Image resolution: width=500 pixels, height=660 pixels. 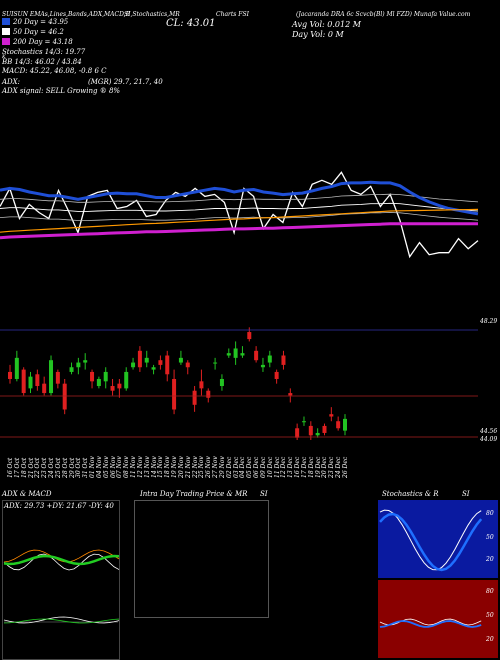 What do you see at coordinates (490, 591) in the screenshot?
I see `mr-tick-80: 80` at bounding box center [490, 591].